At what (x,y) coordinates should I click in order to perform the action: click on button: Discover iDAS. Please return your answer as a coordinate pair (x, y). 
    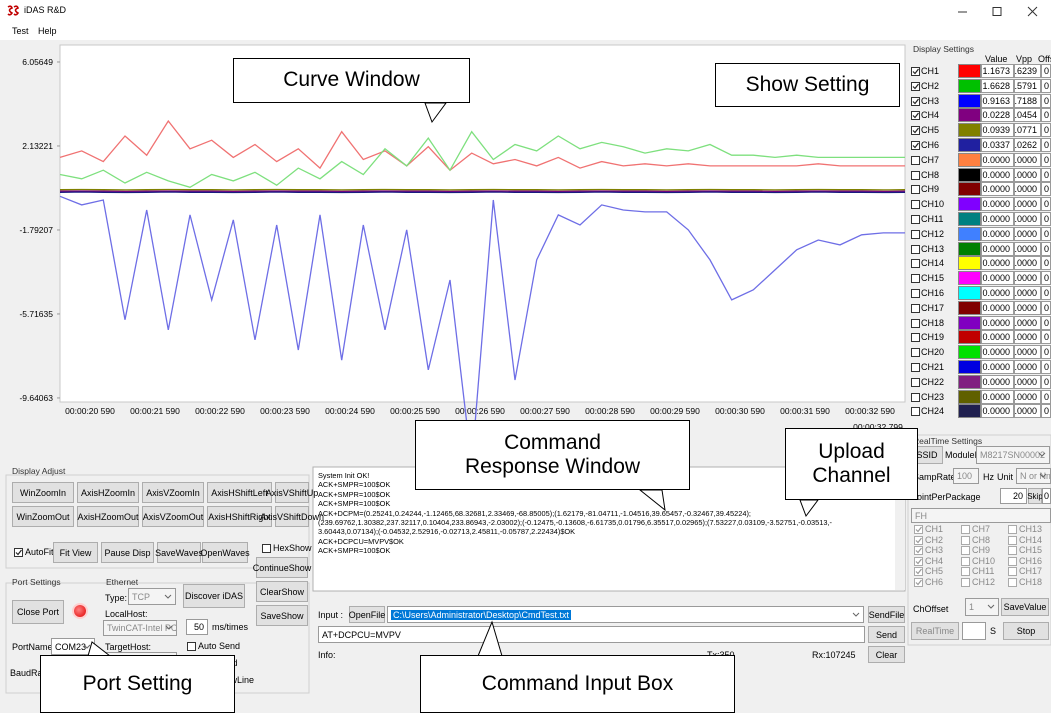
    Looking at the image, I should click on (214, 596).